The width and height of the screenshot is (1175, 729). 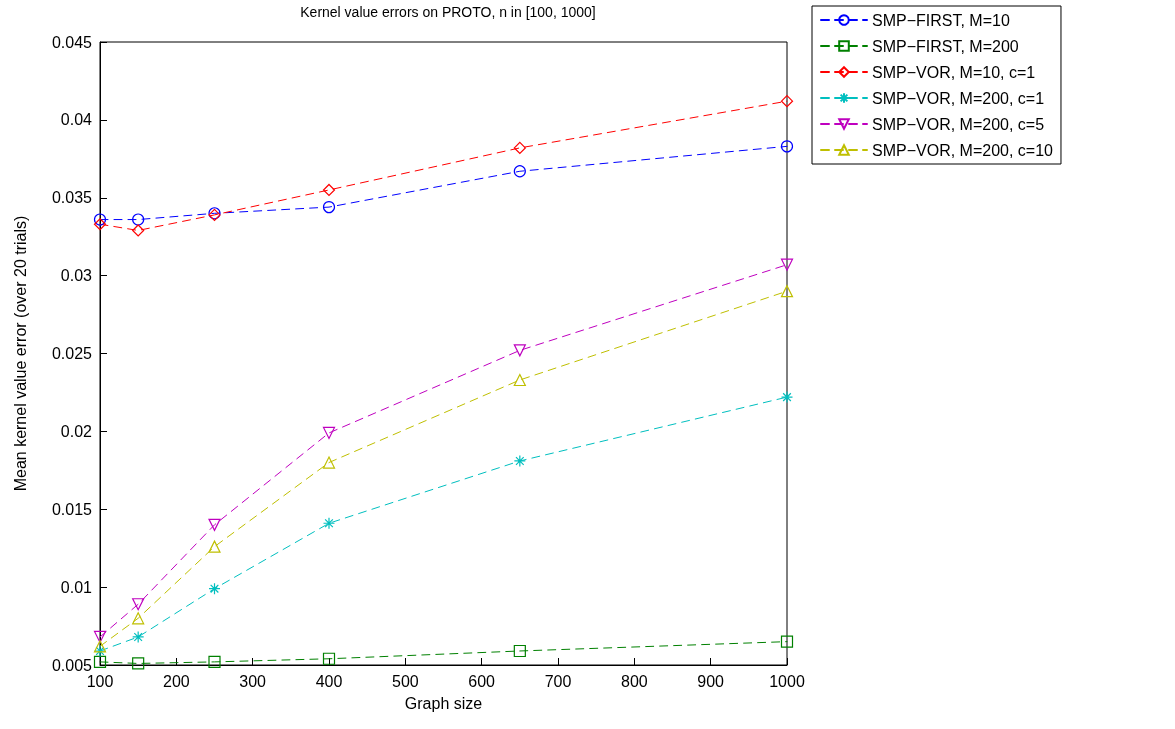 I want to click on x-axis-title: Graph size, so click(x=443, y=703).